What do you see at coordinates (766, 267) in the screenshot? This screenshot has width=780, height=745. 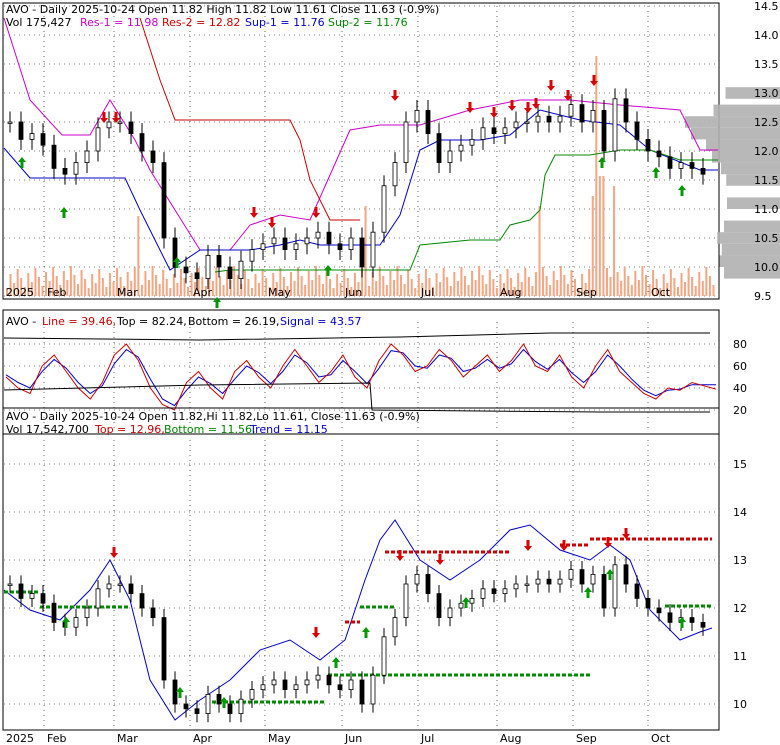 I see `price-y-tick: 10.0` at bounding box center [766, 267].